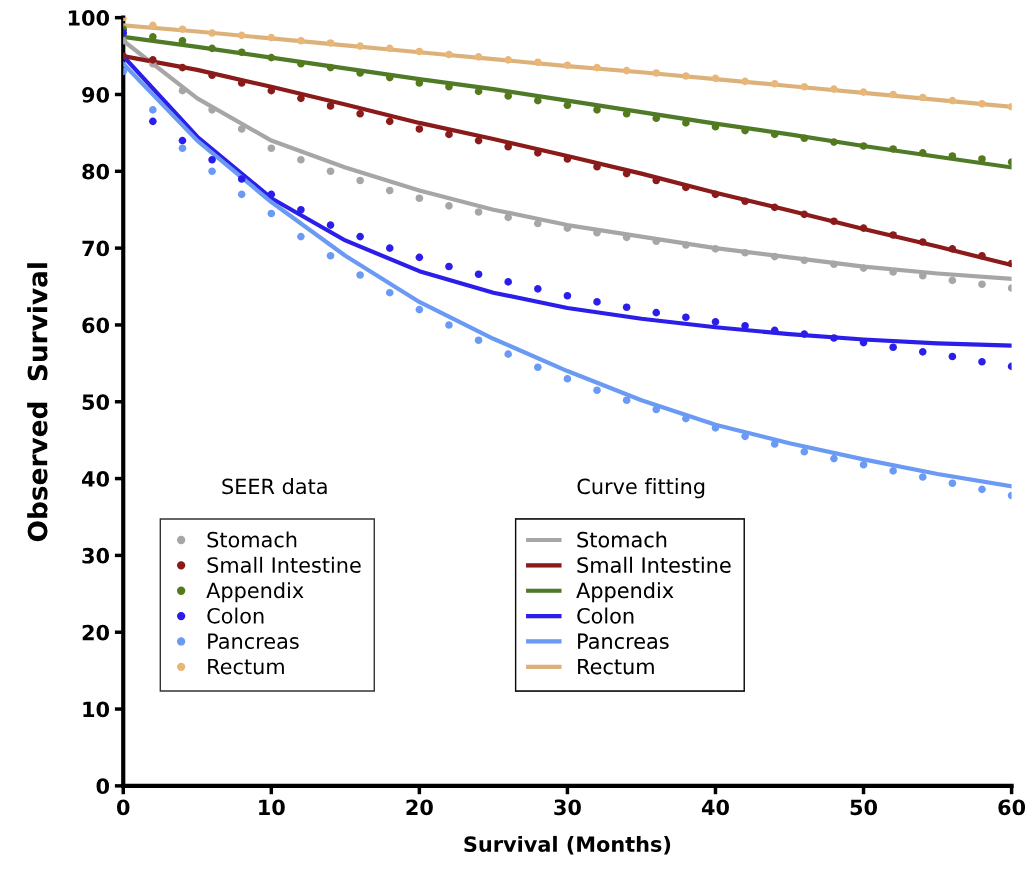  What do you see at coordinates (864, 807) in the screenshot?
I see `x-tick-label: 50` at bounding box center [864, 807].